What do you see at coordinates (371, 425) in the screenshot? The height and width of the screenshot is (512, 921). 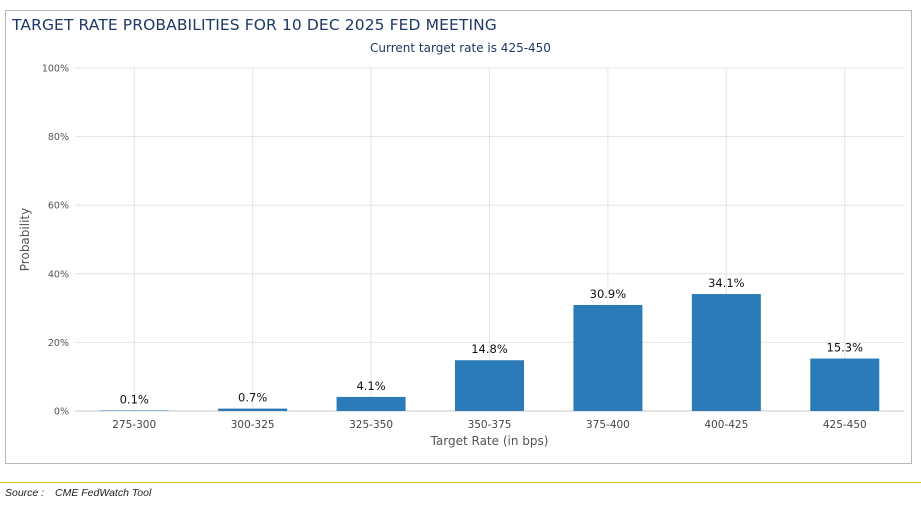 I see `x-tick-label: 325-350` at bounding box center [371, 425].